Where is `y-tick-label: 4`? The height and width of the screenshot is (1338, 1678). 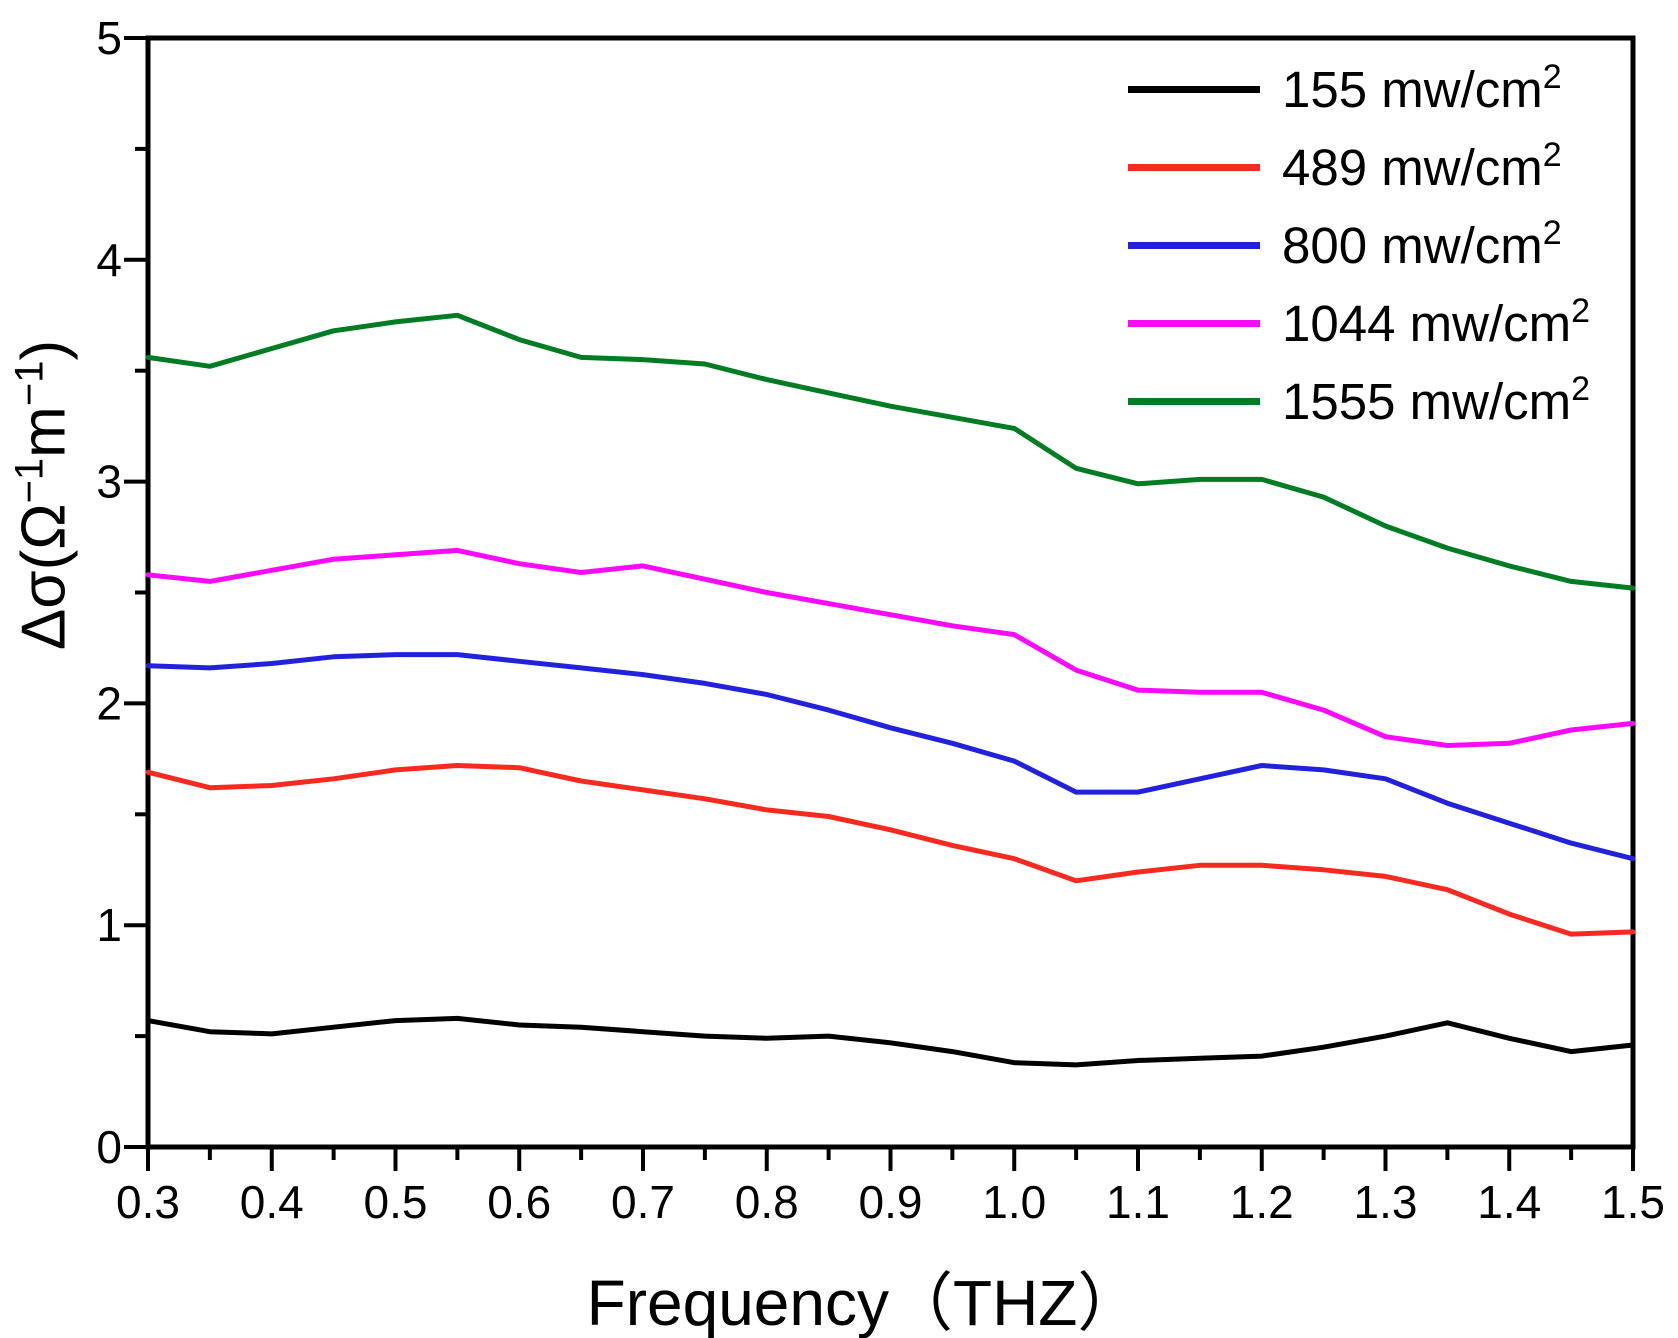
y-tick-label: 4 is located at coordinates (109, 260).